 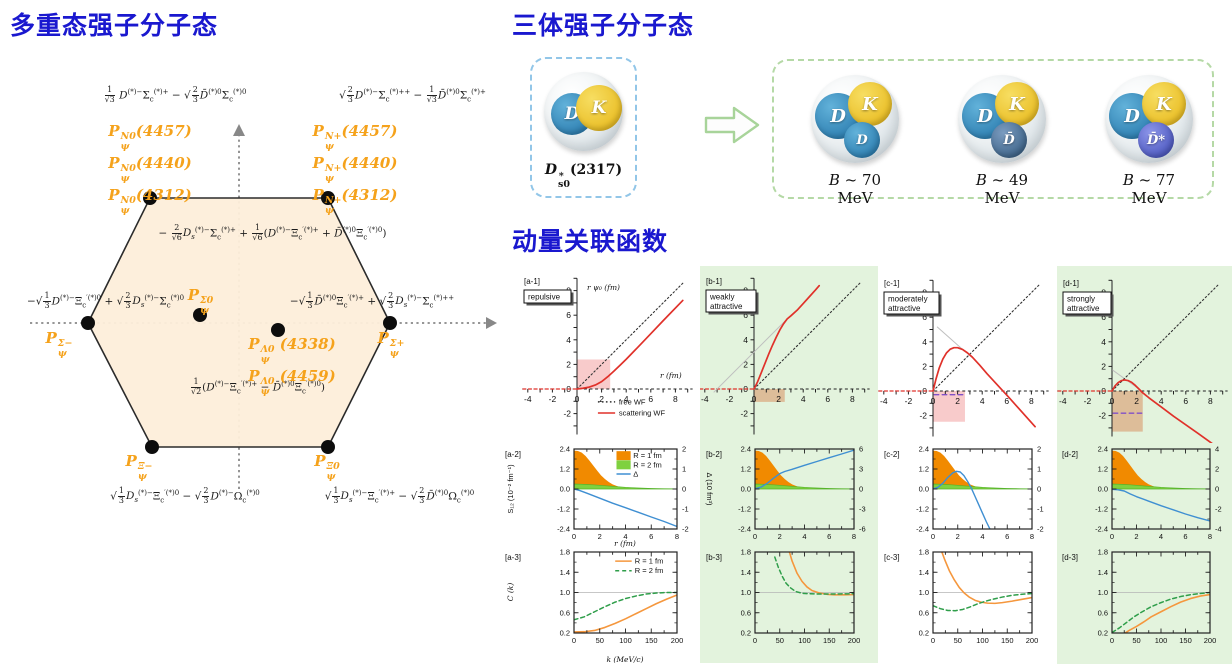 What do you see at coordinates (1070, 454) in the screenshot?
I see `svg-text: [d-2]` at bounding box center [1070, 454].